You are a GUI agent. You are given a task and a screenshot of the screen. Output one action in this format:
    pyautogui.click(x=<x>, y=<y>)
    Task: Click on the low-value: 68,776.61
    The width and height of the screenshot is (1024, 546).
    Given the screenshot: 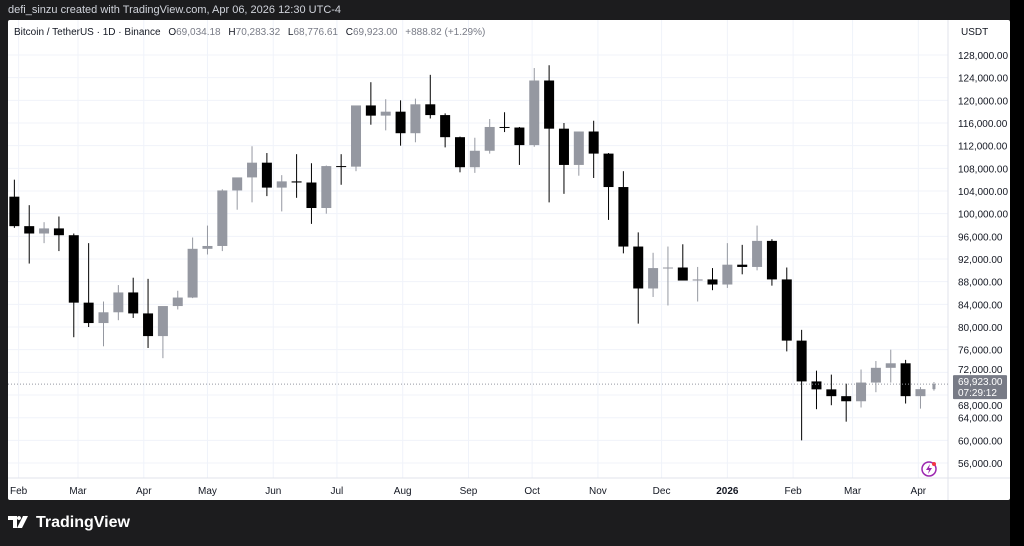 What is the action you would take?
    pyautogui.click(x=315, y=32)
    